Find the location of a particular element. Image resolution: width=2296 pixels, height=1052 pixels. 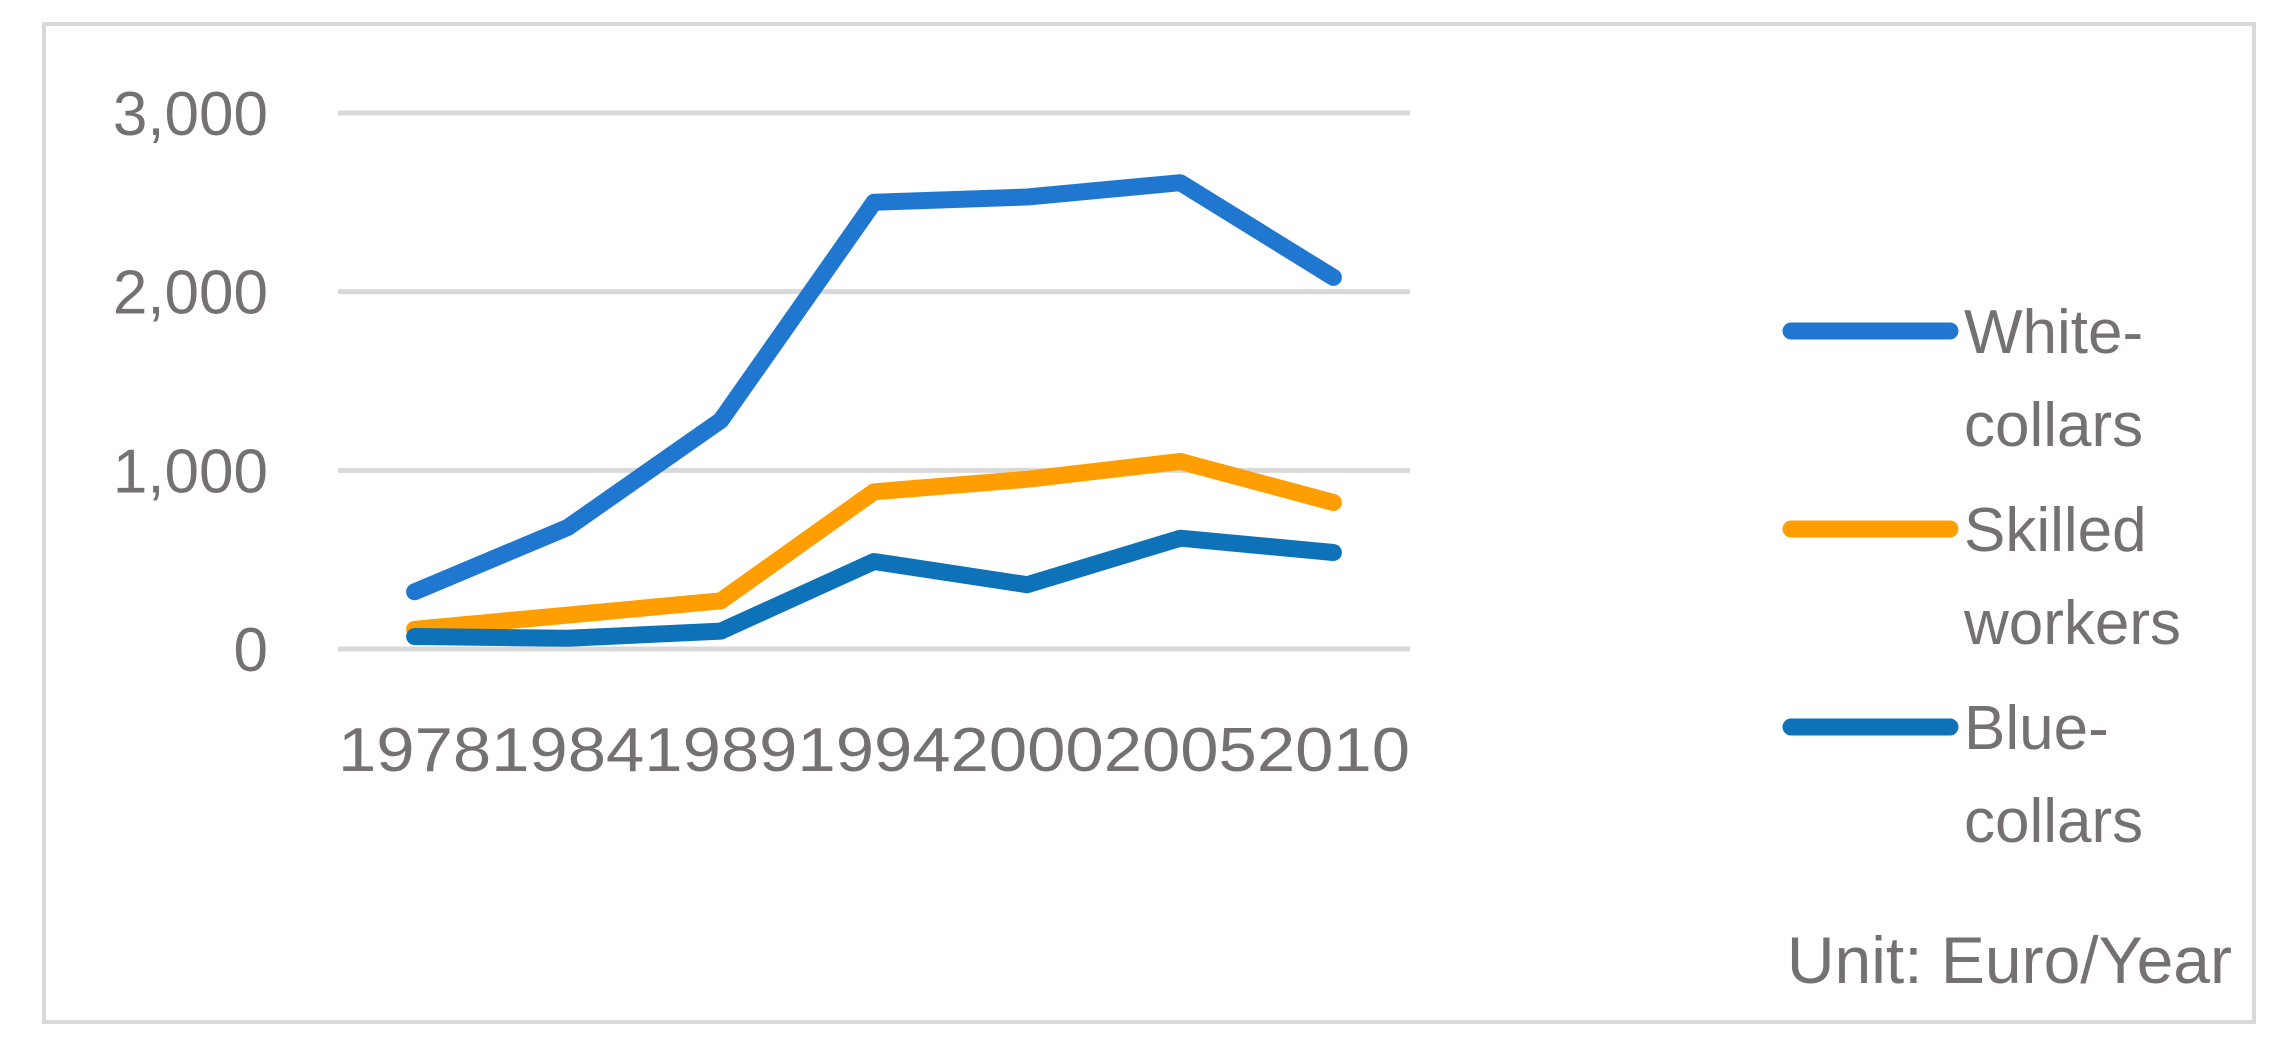

legend-label: Skilled is located at coordinates (2055, 530).